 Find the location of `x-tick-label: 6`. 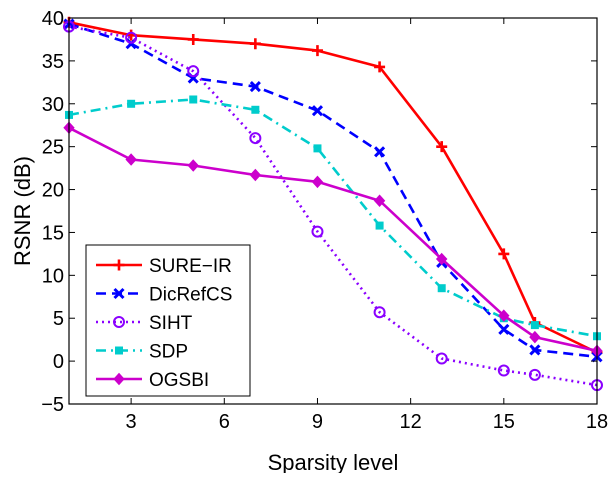

x-tick-label: 6 is located at coordinates (224, 422).